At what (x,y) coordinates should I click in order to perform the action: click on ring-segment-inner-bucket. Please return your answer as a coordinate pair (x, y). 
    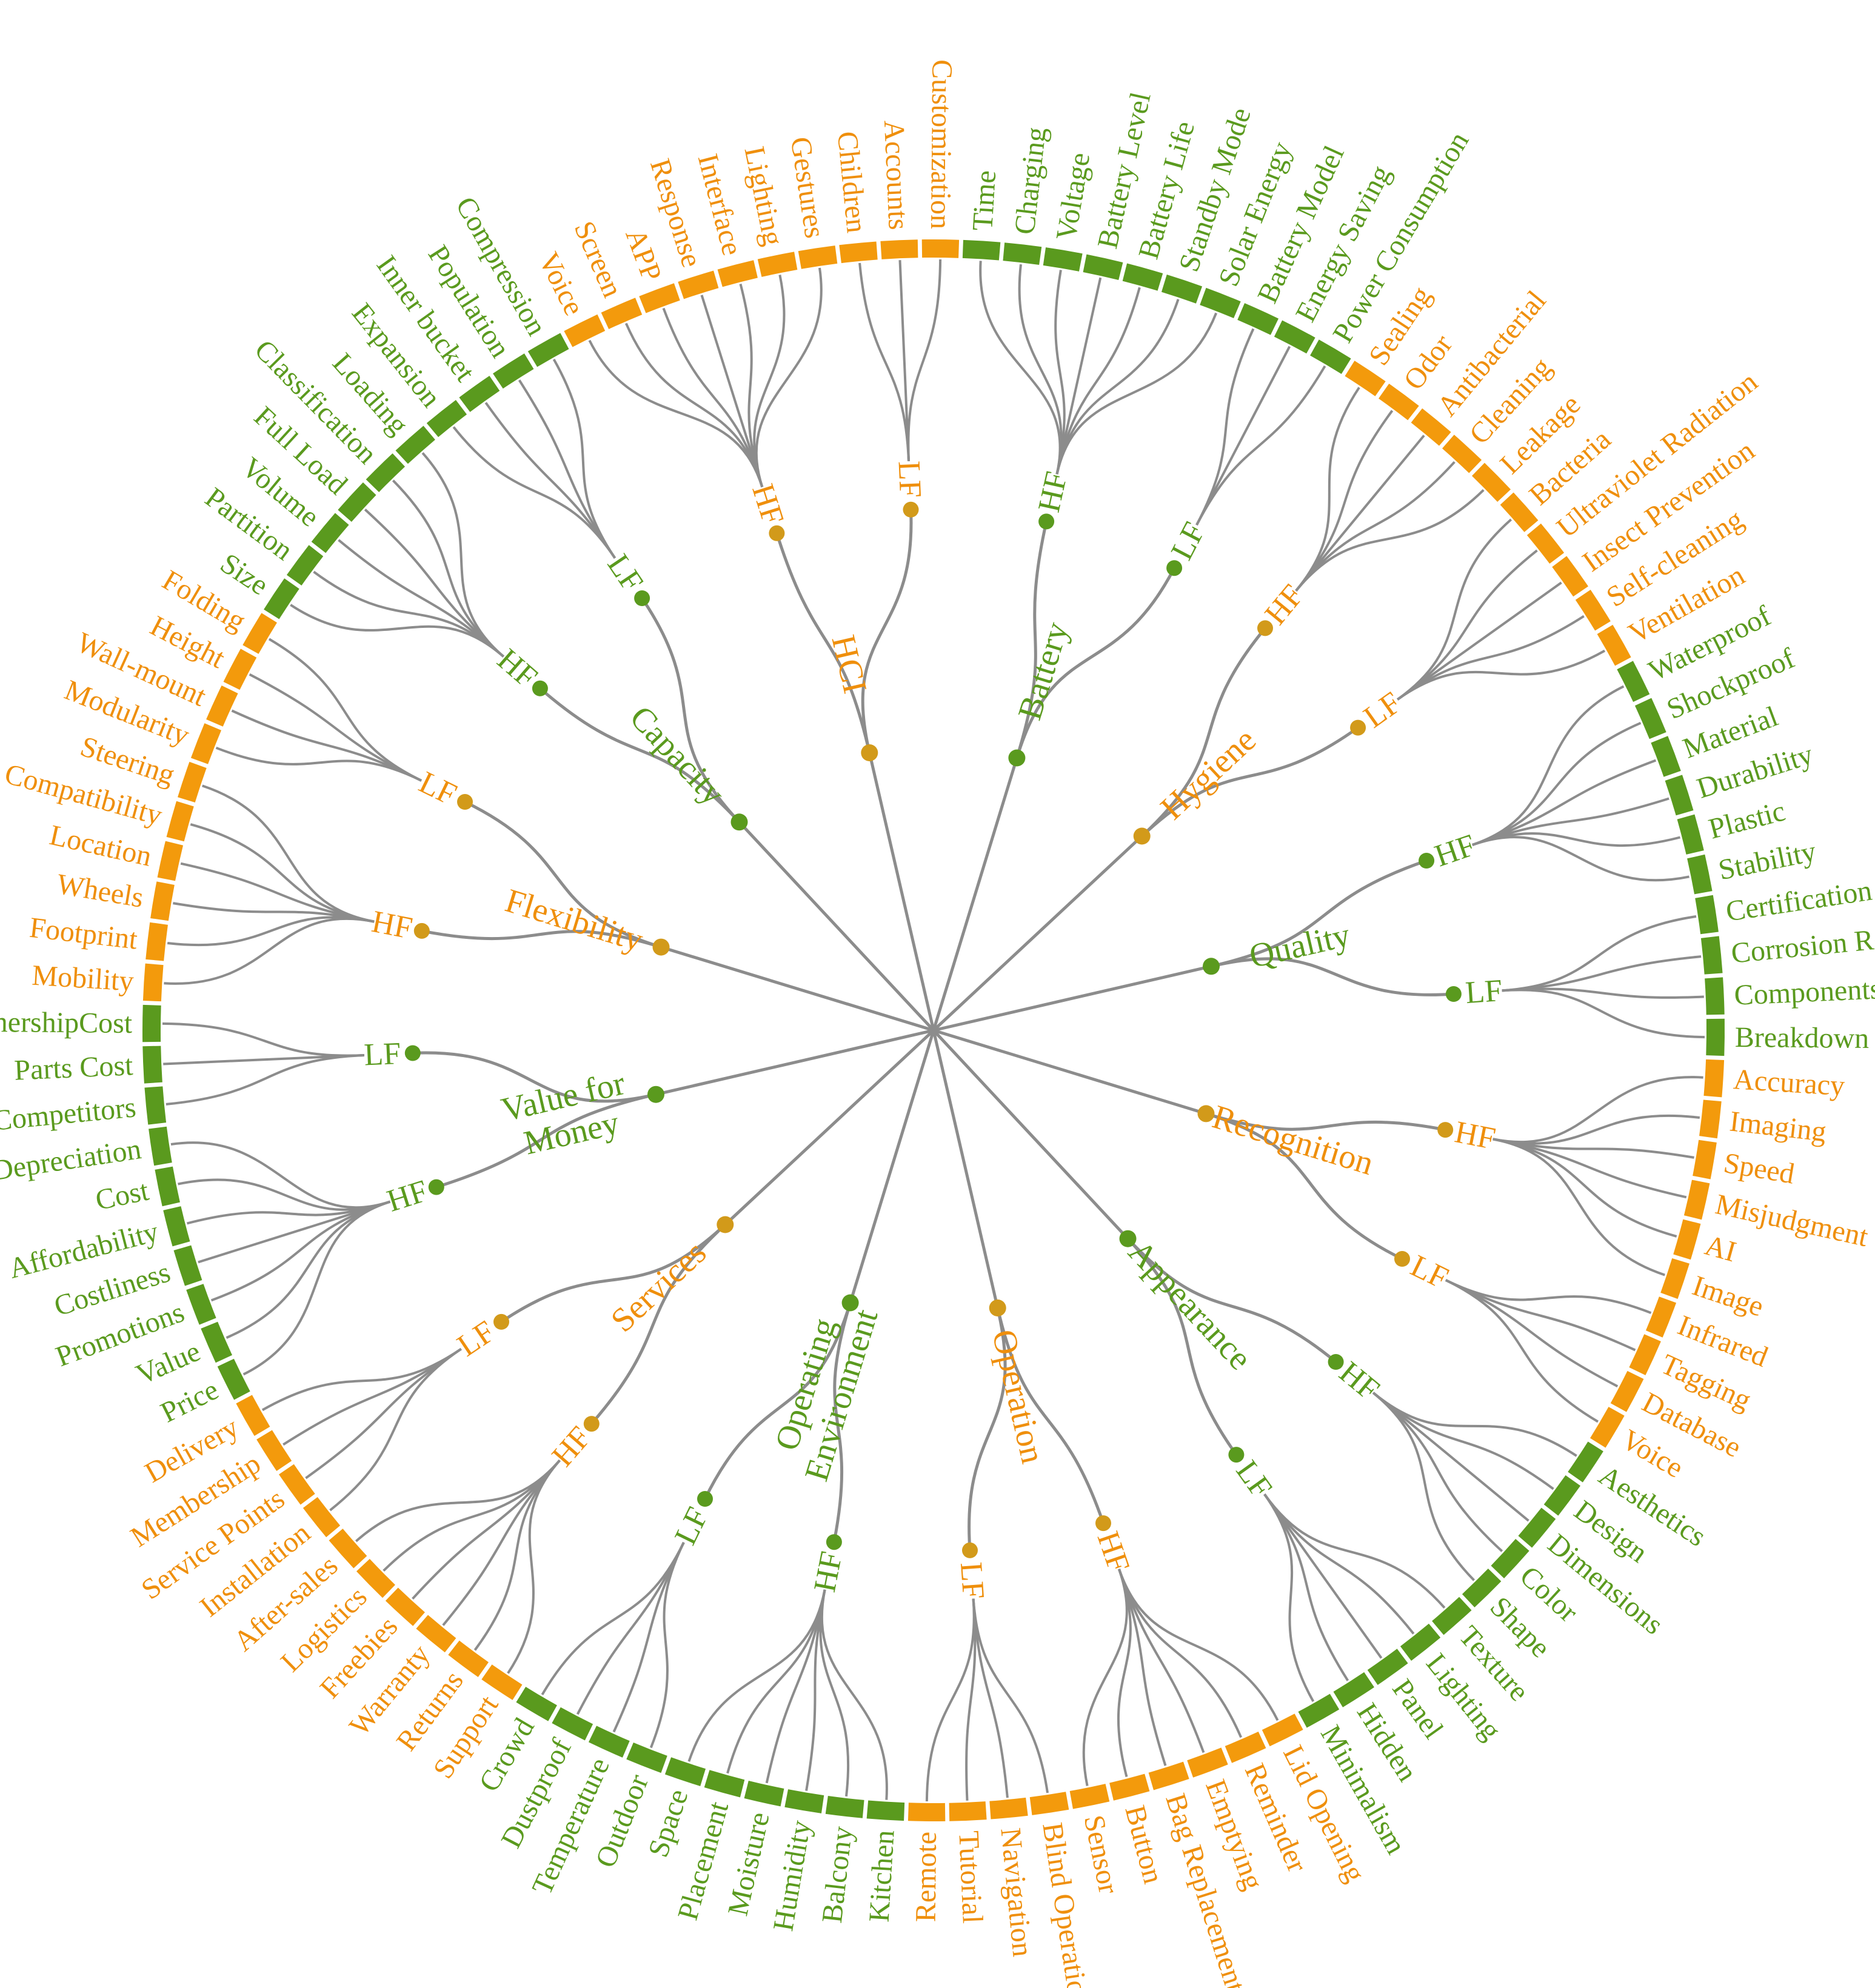
    Looking at the image, I should click on (479, 393).